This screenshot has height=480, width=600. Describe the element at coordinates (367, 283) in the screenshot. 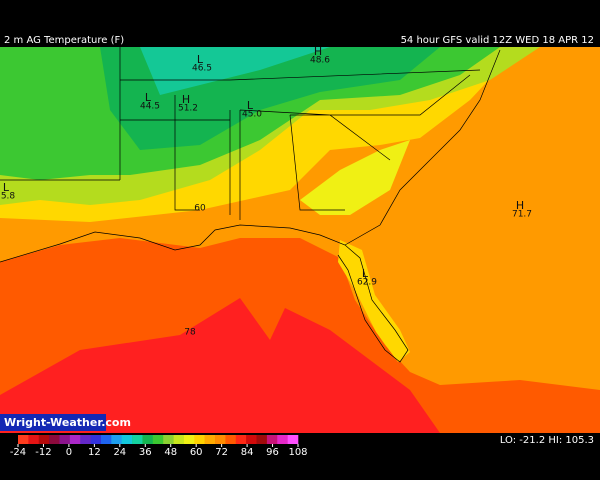

I see `label-value: 62.9` at that location.